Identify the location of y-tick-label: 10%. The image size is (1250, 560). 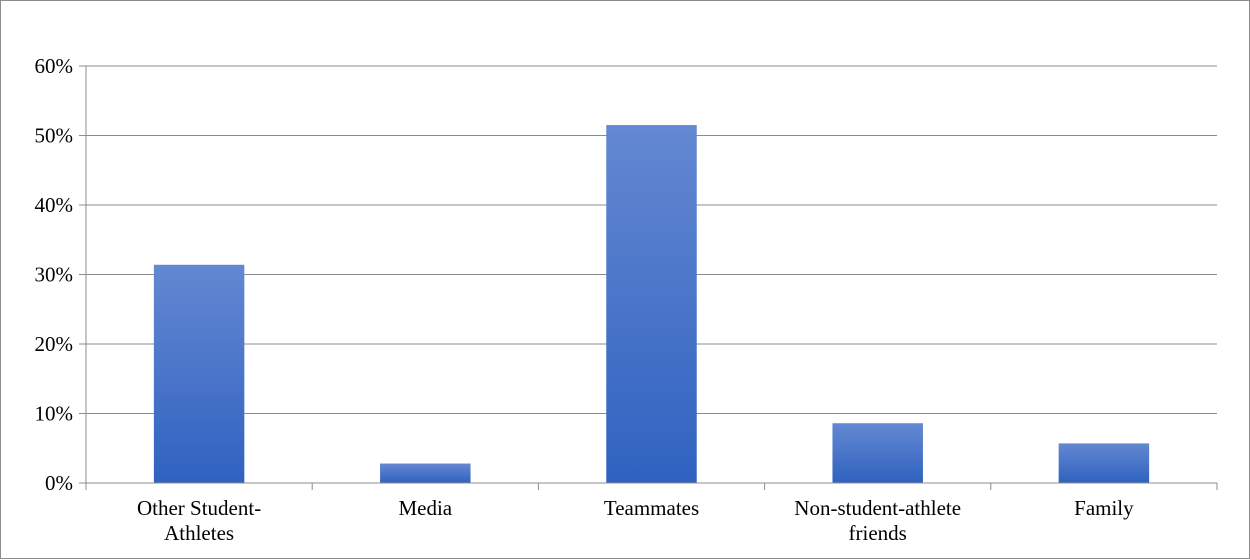
(54, 414).